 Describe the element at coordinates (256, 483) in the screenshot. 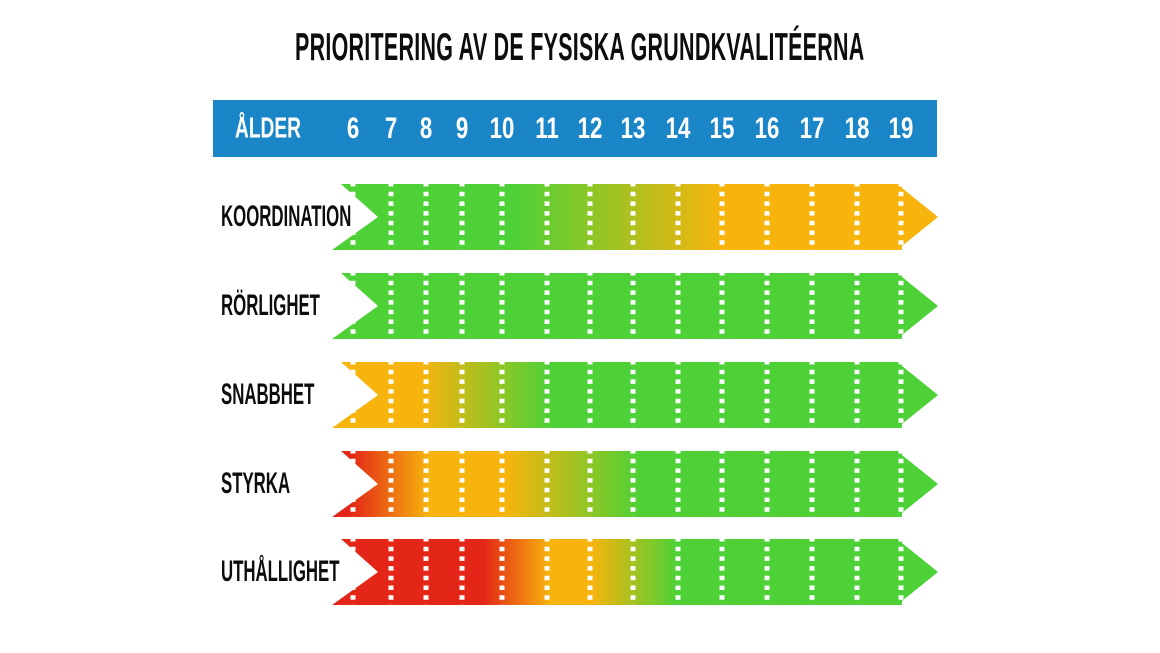

I see `row-label-text: STYRKA` at that location.